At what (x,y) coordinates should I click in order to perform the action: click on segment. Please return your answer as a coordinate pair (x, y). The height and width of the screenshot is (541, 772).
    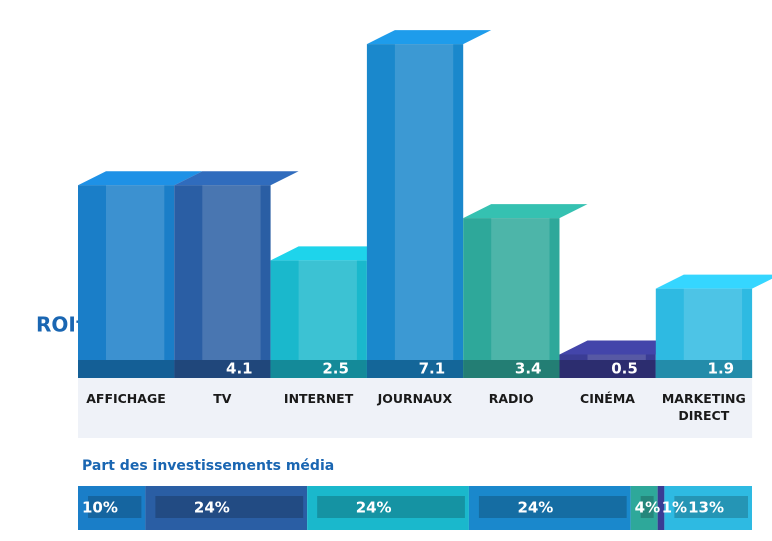
    Looking at the image, I should click on (661, 508).